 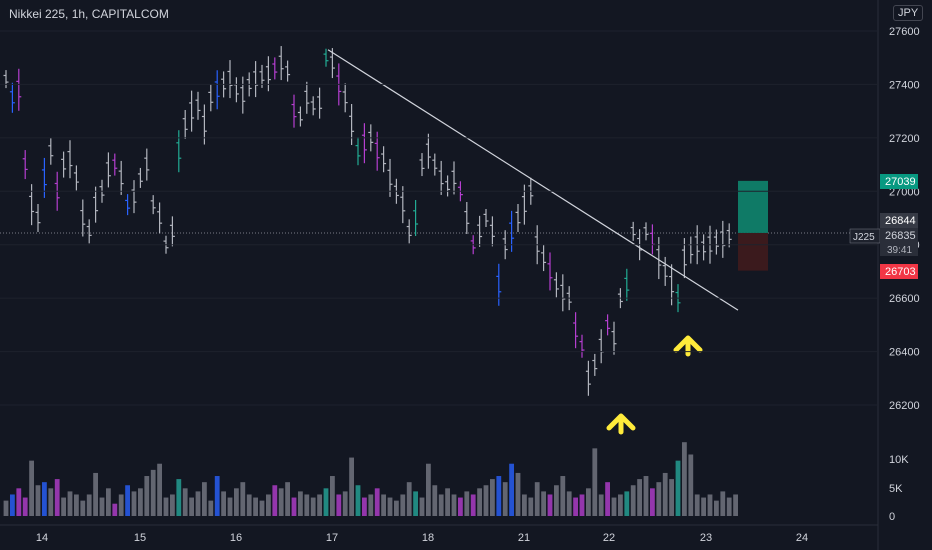 What do you see at coordinates (900, 182) in the screenshot?
I see `target-price-label: 27039` at bounding box center [900, 182].